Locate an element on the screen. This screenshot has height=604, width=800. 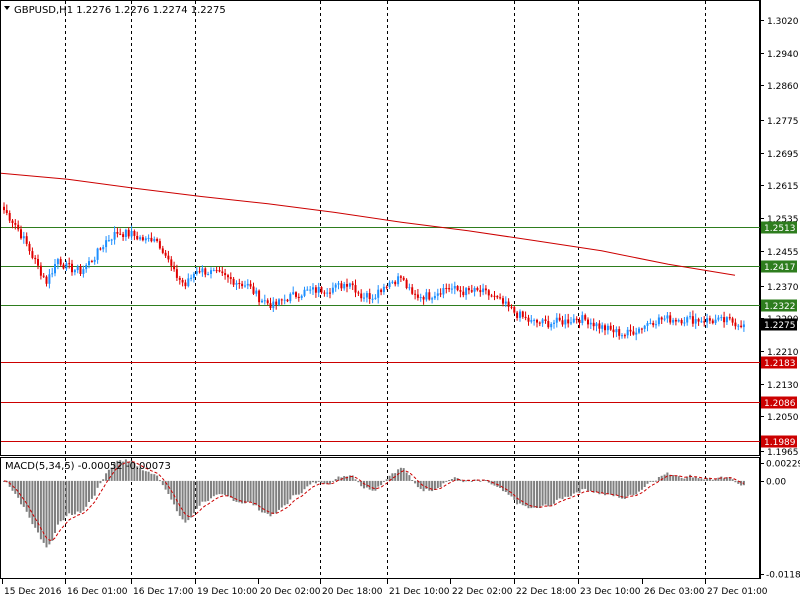
price-tick-label: 1.2775 is located at coordinates (783, 122).